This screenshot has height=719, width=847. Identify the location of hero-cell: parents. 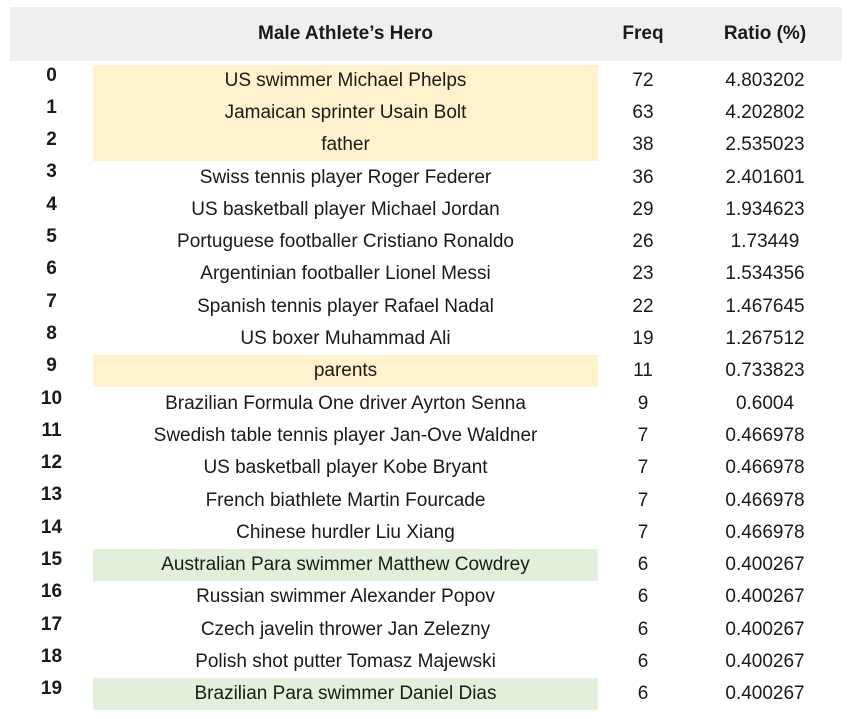
(345, 371).